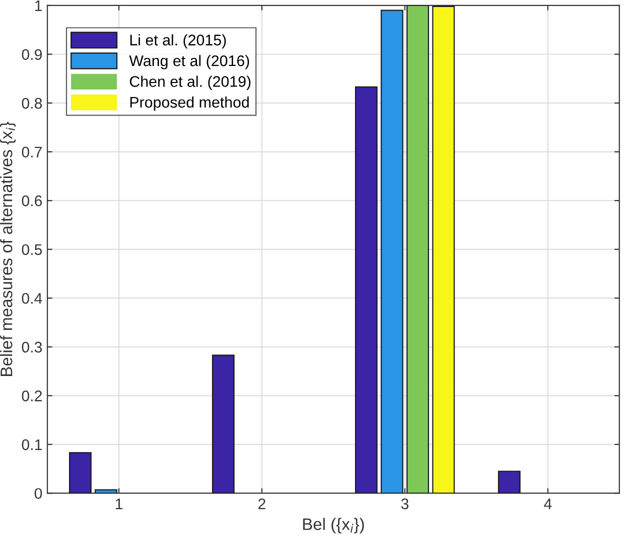 This screenshot has height=548, width=632. I want to click on x-axis-title: Bel ({x$_{i}$}), so click(333, 526).